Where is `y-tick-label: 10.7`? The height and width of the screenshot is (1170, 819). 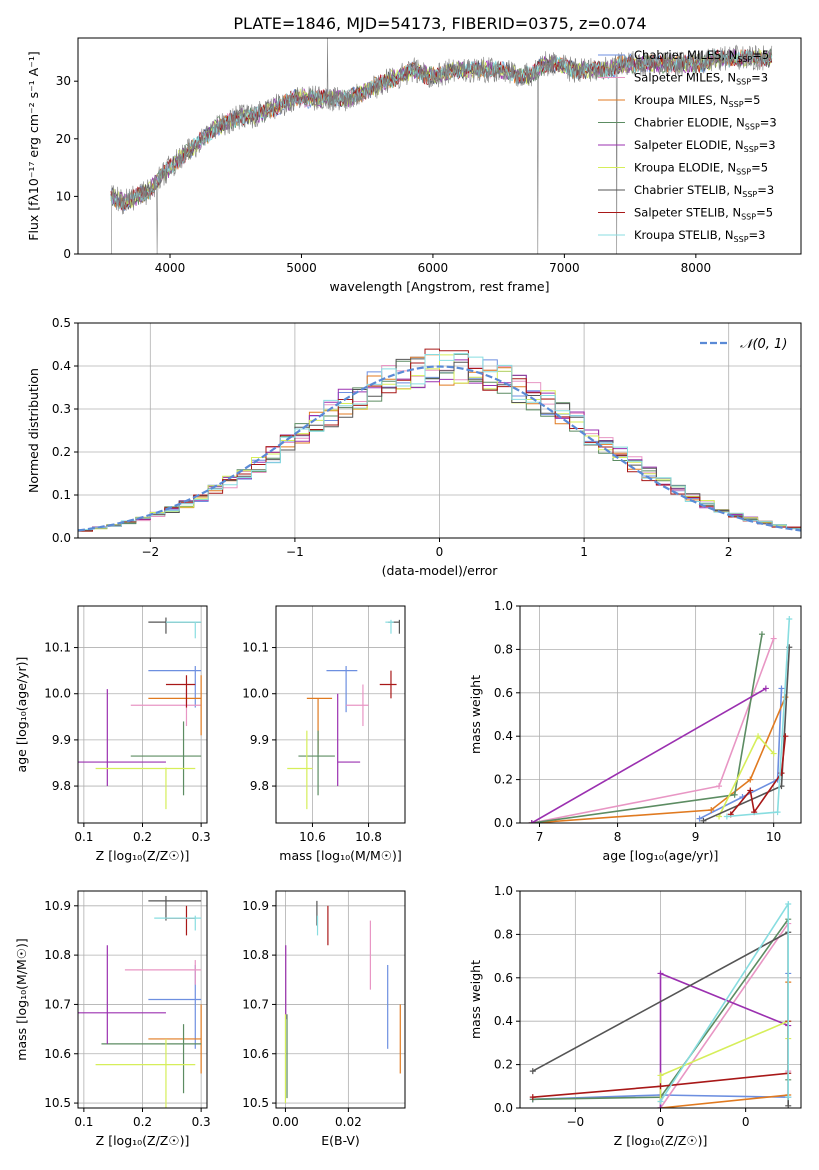
y-tick-label: 10.7 is located at coordinates (57, 1004).